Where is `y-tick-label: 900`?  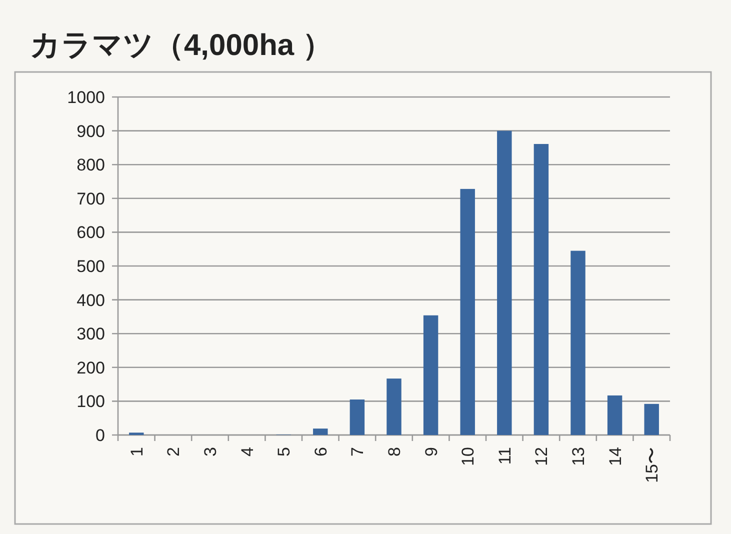
y-tick-label: 900 is located at coordinates (90, 131).